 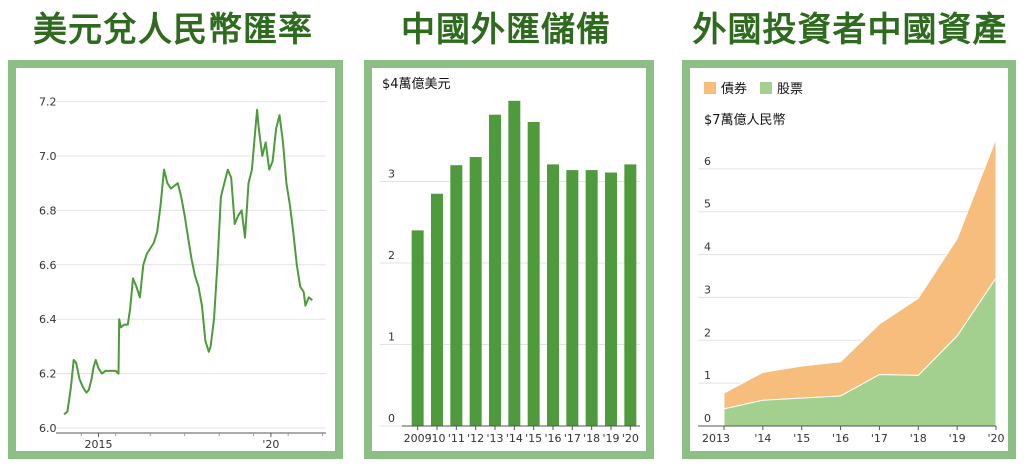 What do you see at coordinates (48, 265) in the screenshot?
I see `y-tick-label: 6.6` at bounding box center [48, 265].